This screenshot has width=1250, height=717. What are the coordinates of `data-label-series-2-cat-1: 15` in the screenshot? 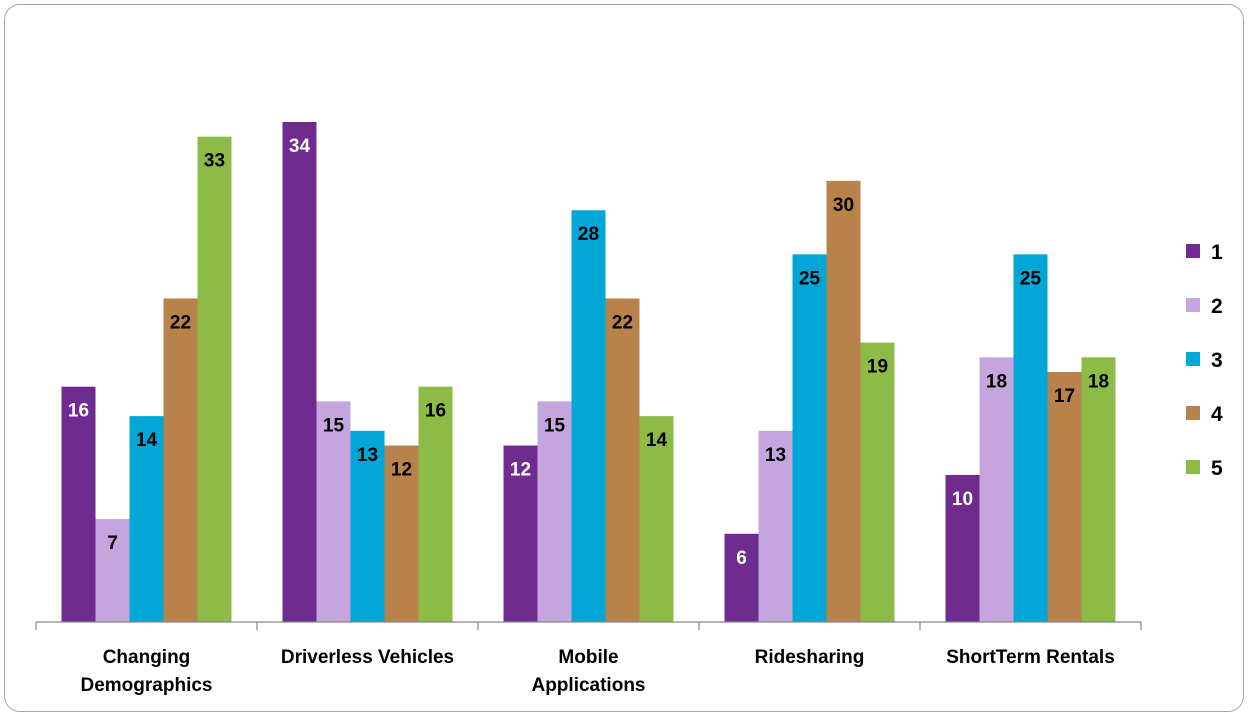 It's located at (334, 425).